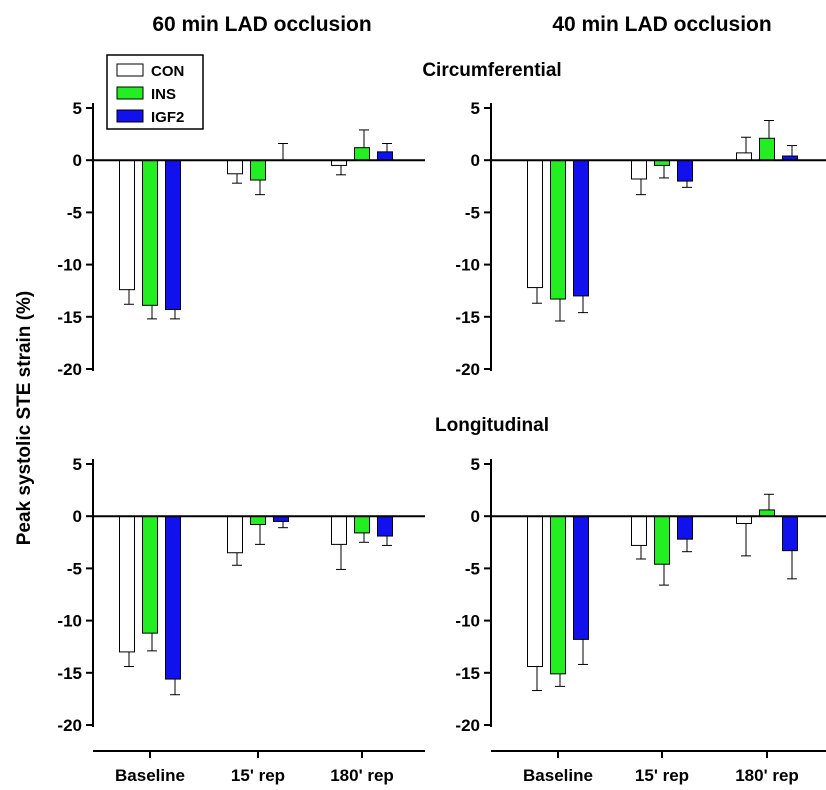 The height and width of the screenshot is (790, 826). I want to click on y-axis-label: Peak systolic STE strain (%), so click(24, 418).